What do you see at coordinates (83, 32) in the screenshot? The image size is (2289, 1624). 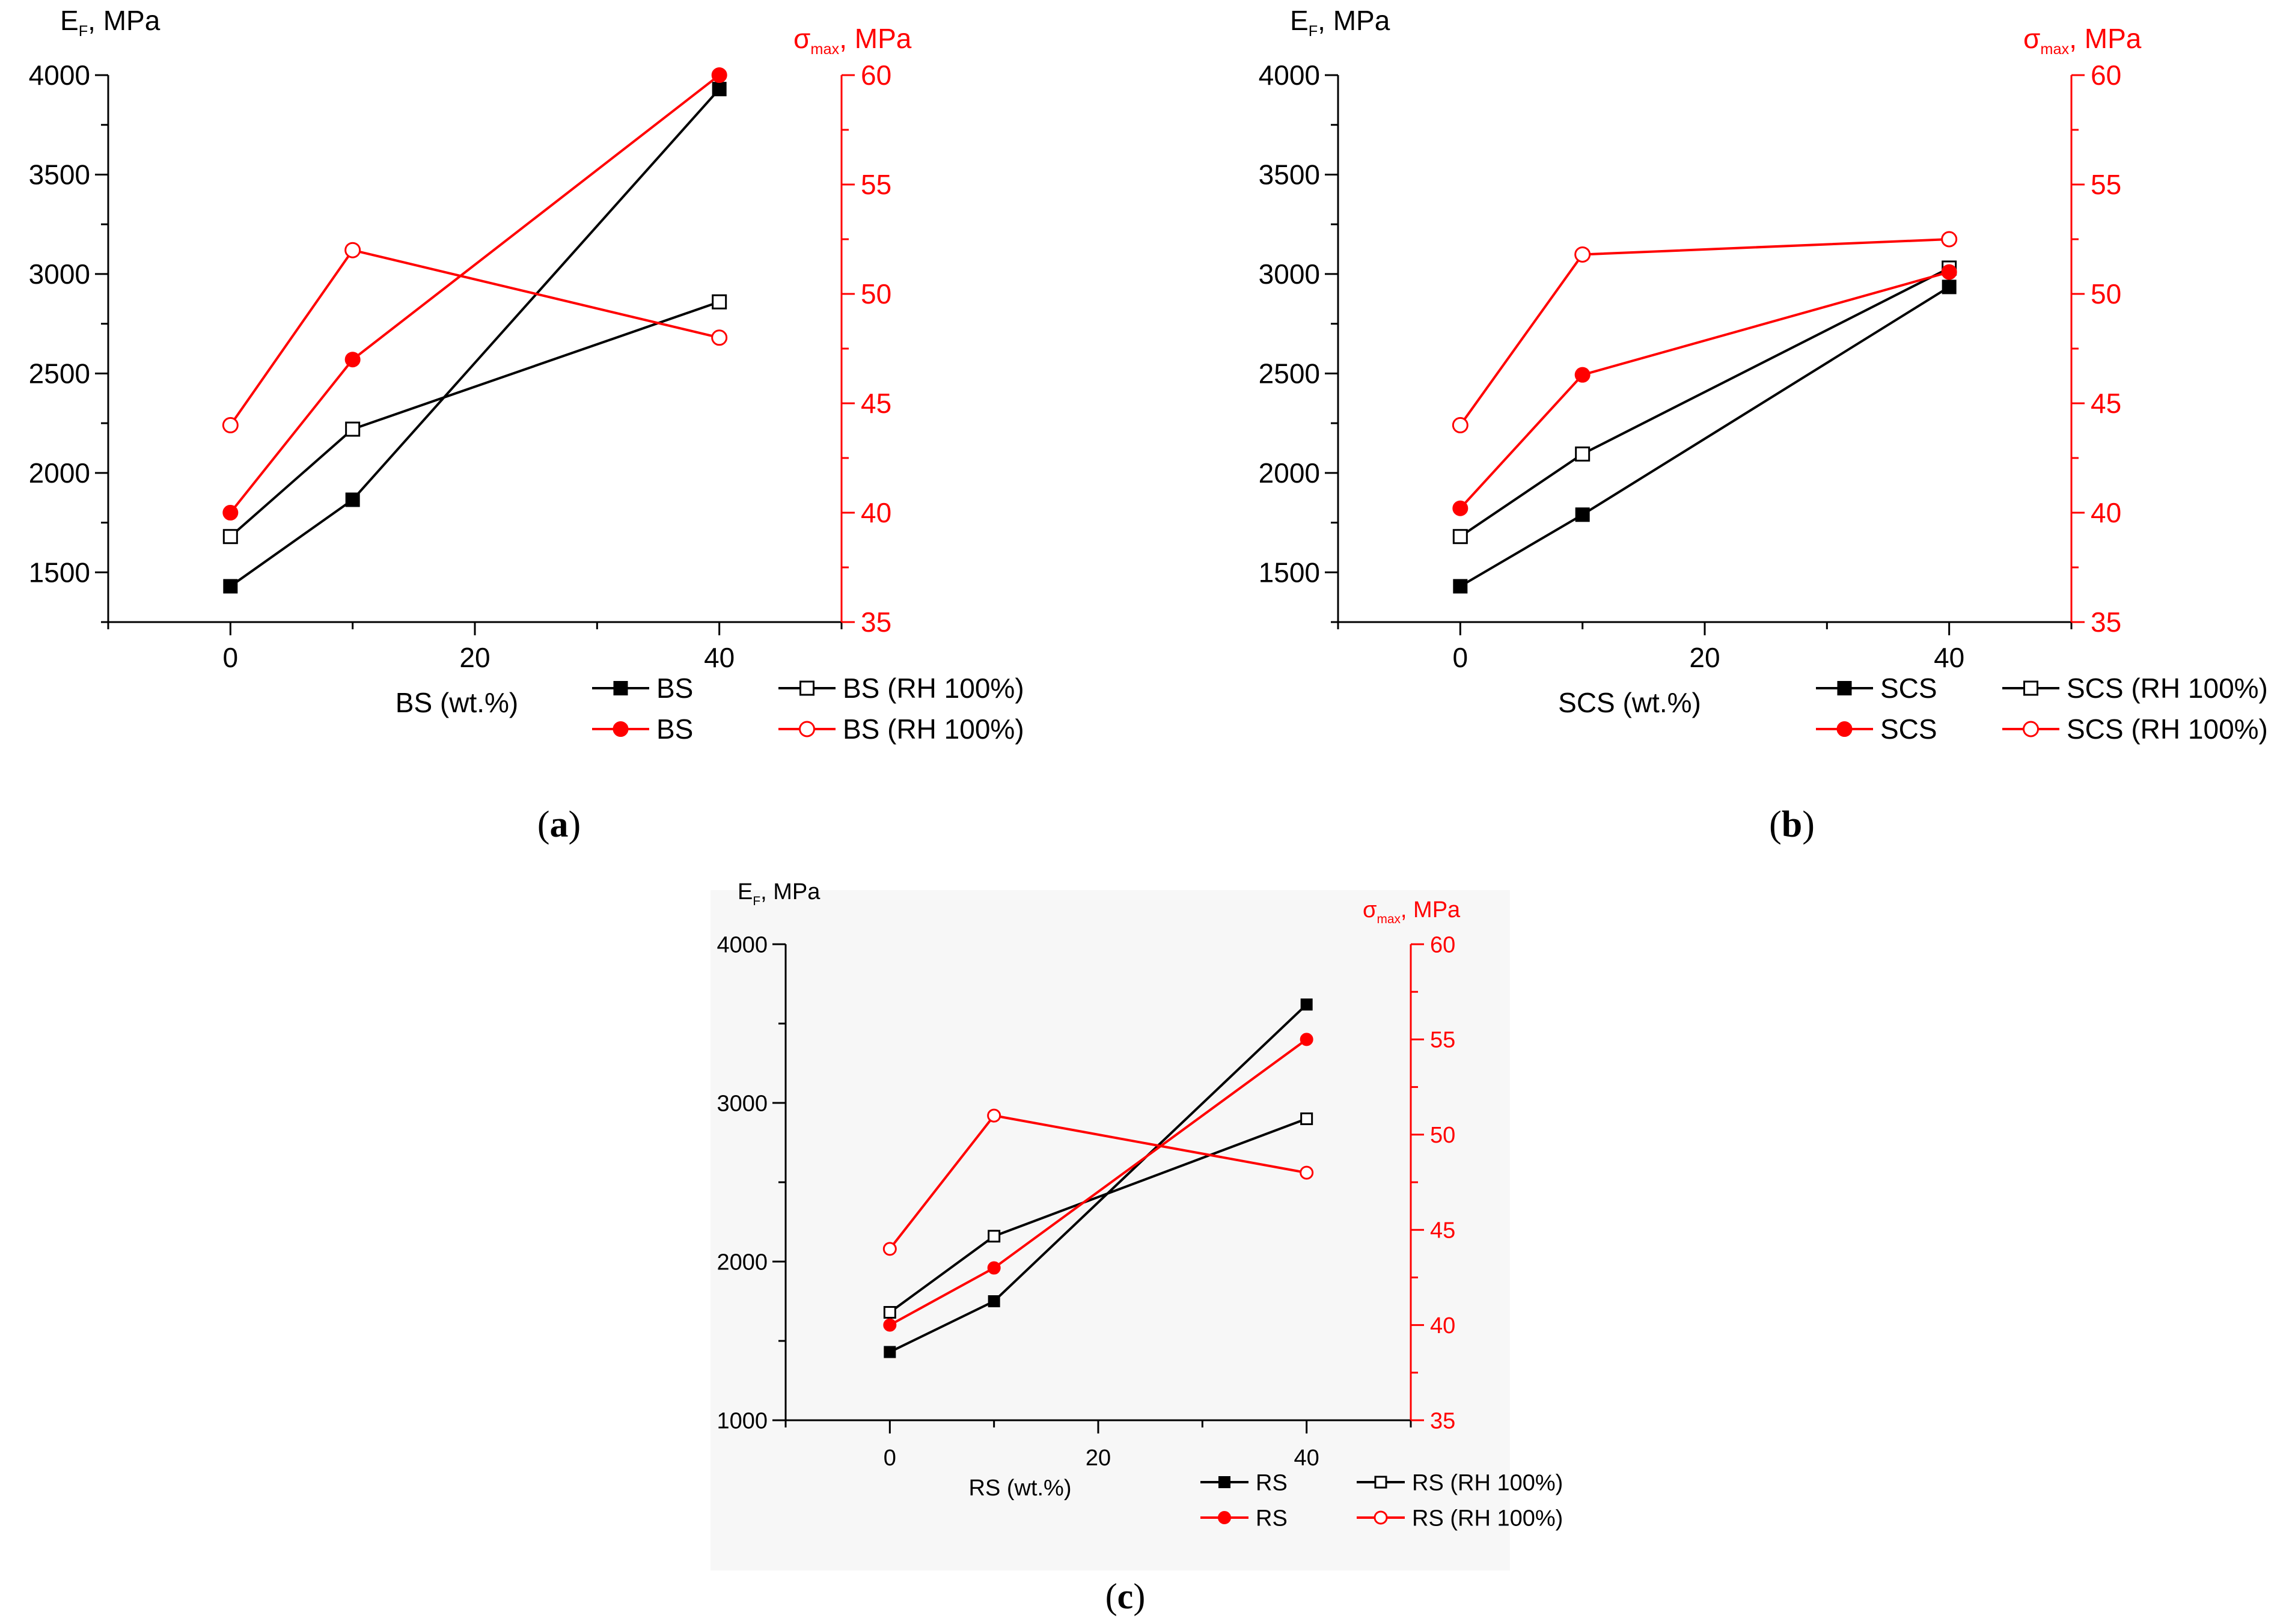 I see `y-left-title-sub: F` at bounding box center [83, 32].